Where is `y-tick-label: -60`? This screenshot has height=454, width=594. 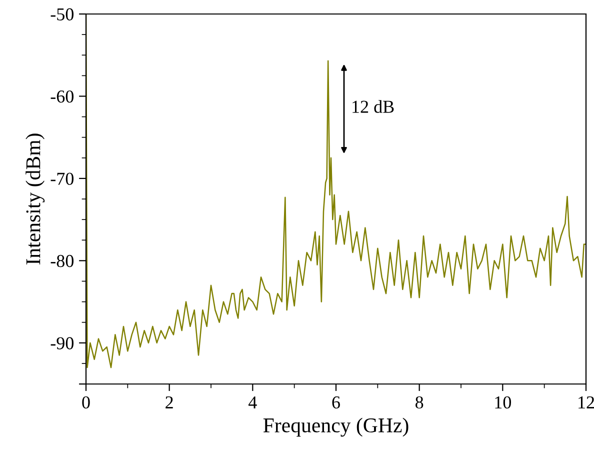
y-tick-label: -60 is located at coordinates (62, 96).